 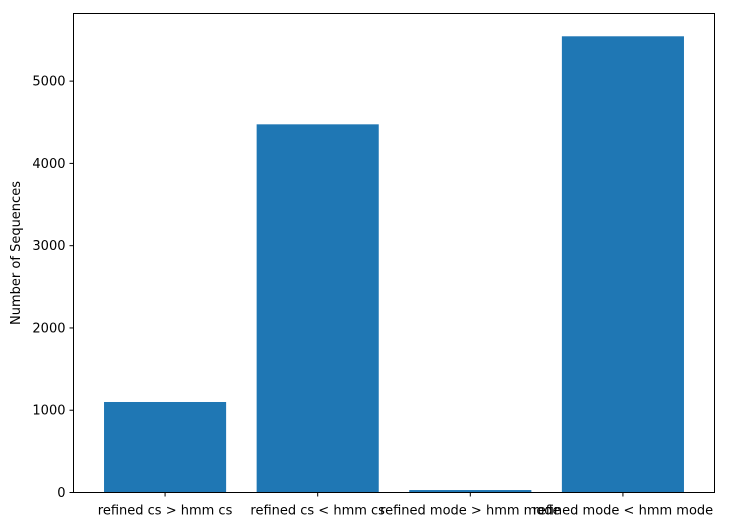 I want to click on y-tick-label: 4000, so click(x=48, y=164).